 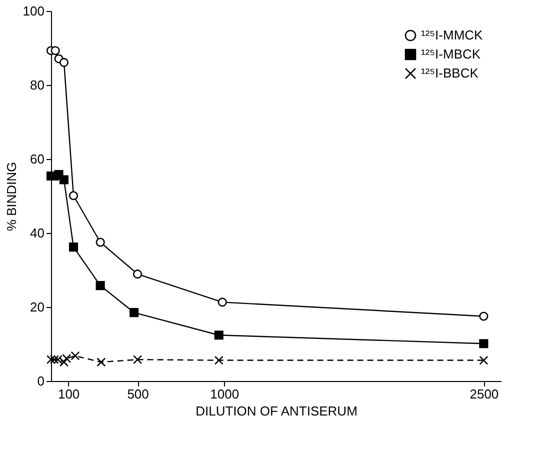 What do you see at coordinates (40, 381) in the screenshot?
I see `y-tick-label: 0` at bounding box center [40, 381].